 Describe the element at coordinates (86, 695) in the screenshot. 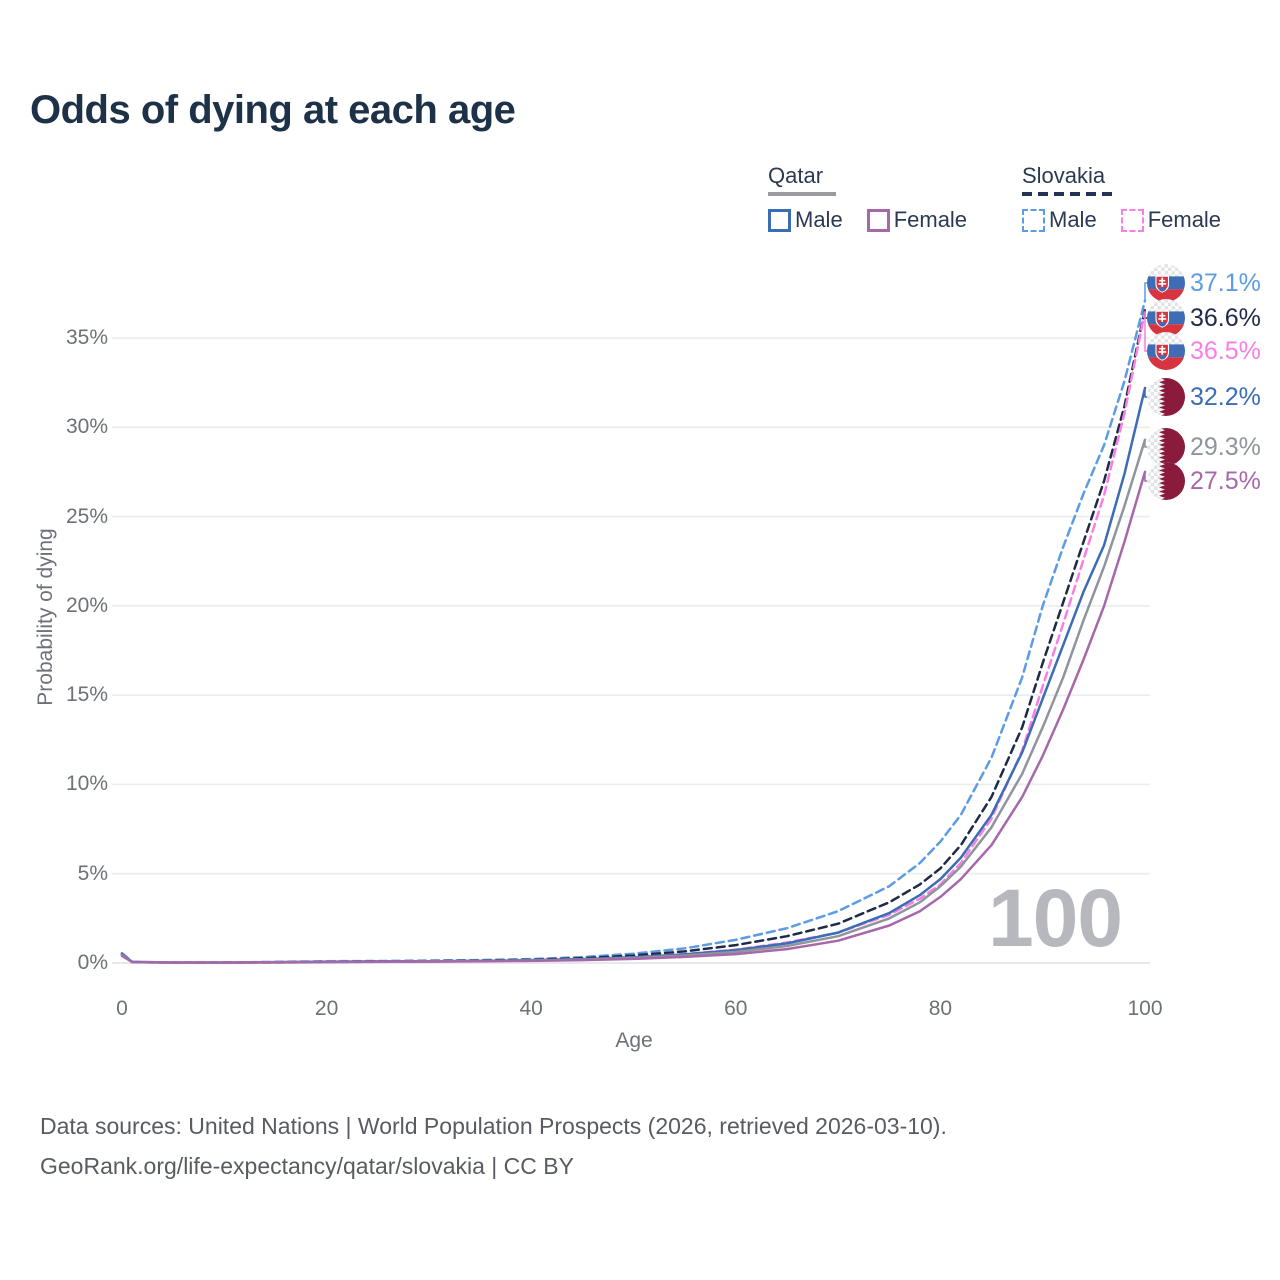

I see `y-tick-label: 15%` at that location.